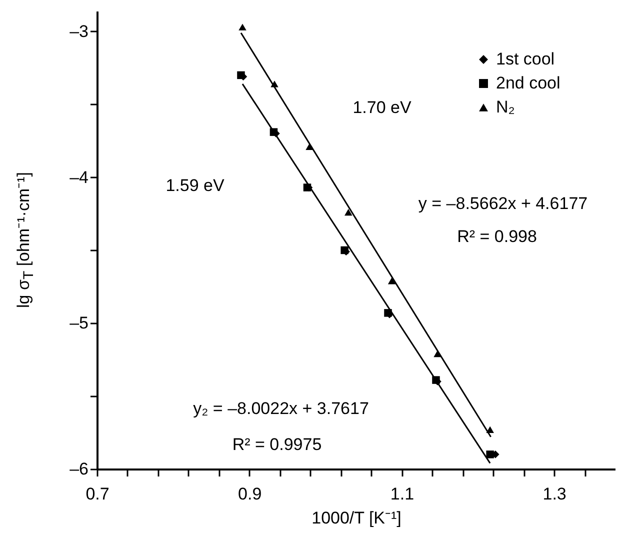 The height and width of the screenshot is (536, 621). Describe the element at coordinates (528, 83) in the screenshot. I see `legend-label: 2nd cool` at that location.